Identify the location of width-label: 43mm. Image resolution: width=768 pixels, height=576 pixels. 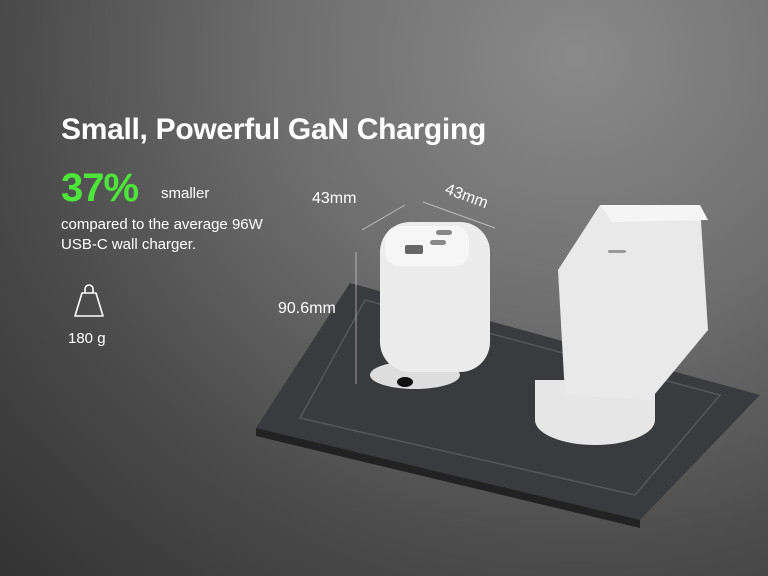
(334, 198).